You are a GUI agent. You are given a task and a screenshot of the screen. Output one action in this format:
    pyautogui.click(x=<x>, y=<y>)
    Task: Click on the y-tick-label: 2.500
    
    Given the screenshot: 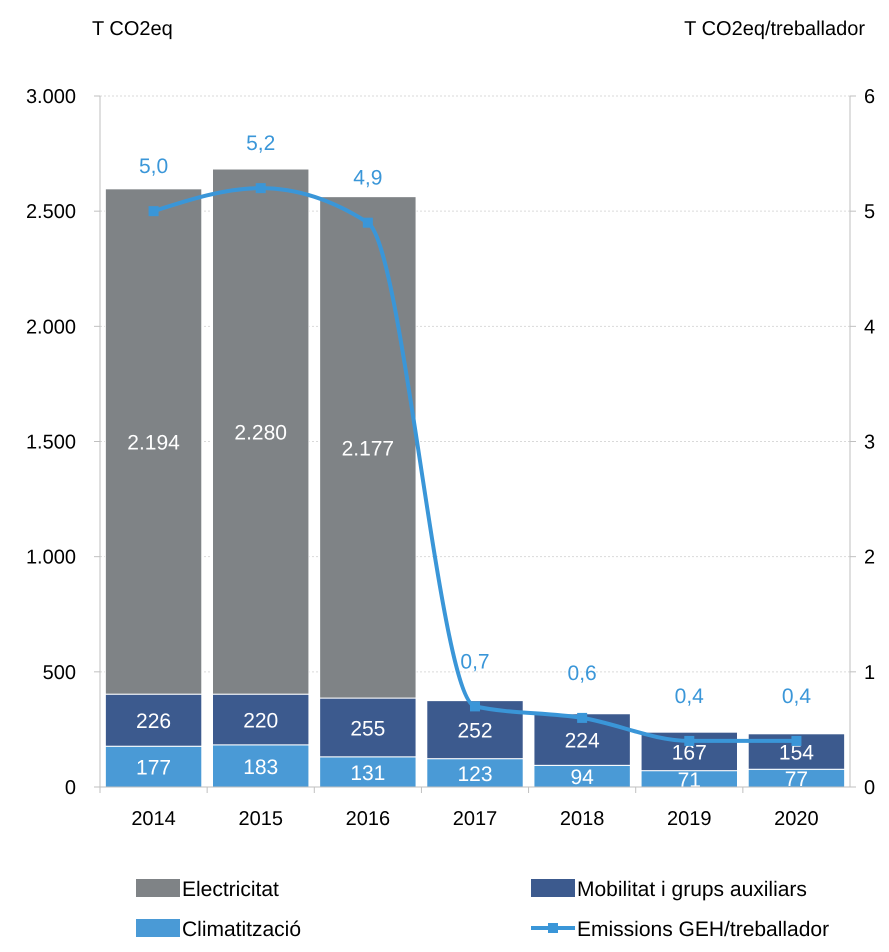 What is the action you would take?
    pyautogui.click(x=51, y=212)
    